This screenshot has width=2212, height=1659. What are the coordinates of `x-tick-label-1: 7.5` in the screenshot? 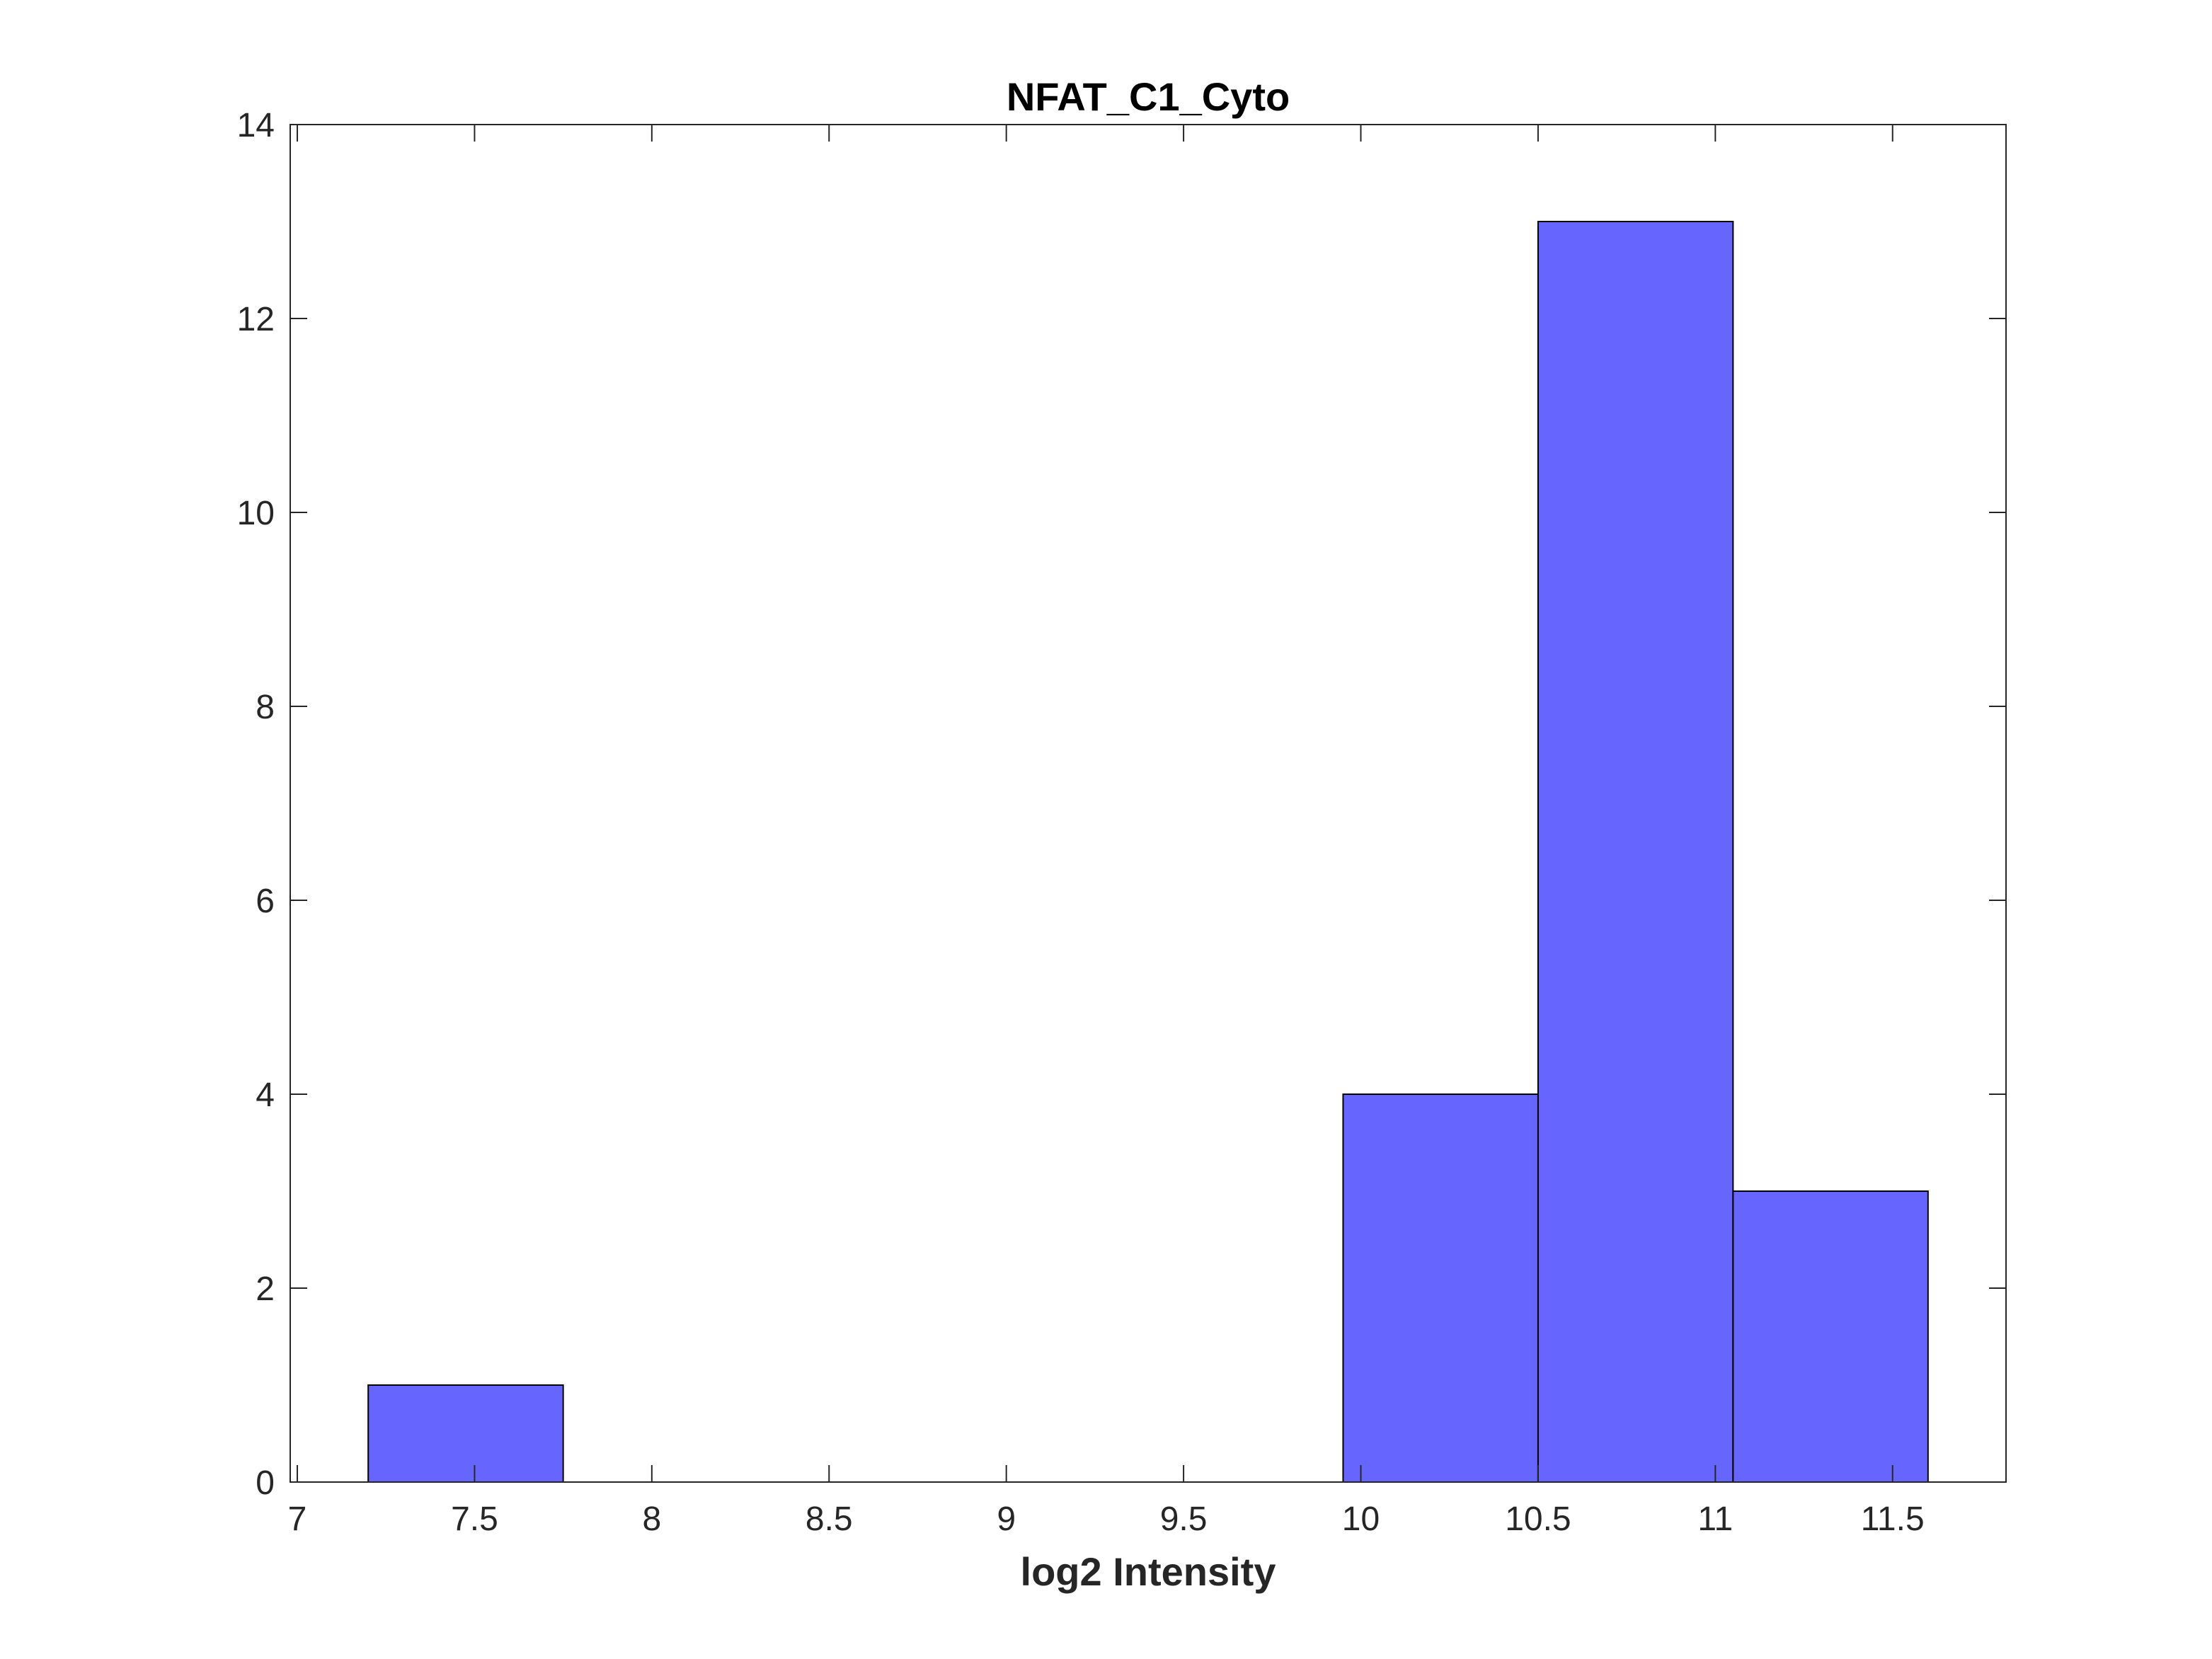 It's located at (474, 1519).